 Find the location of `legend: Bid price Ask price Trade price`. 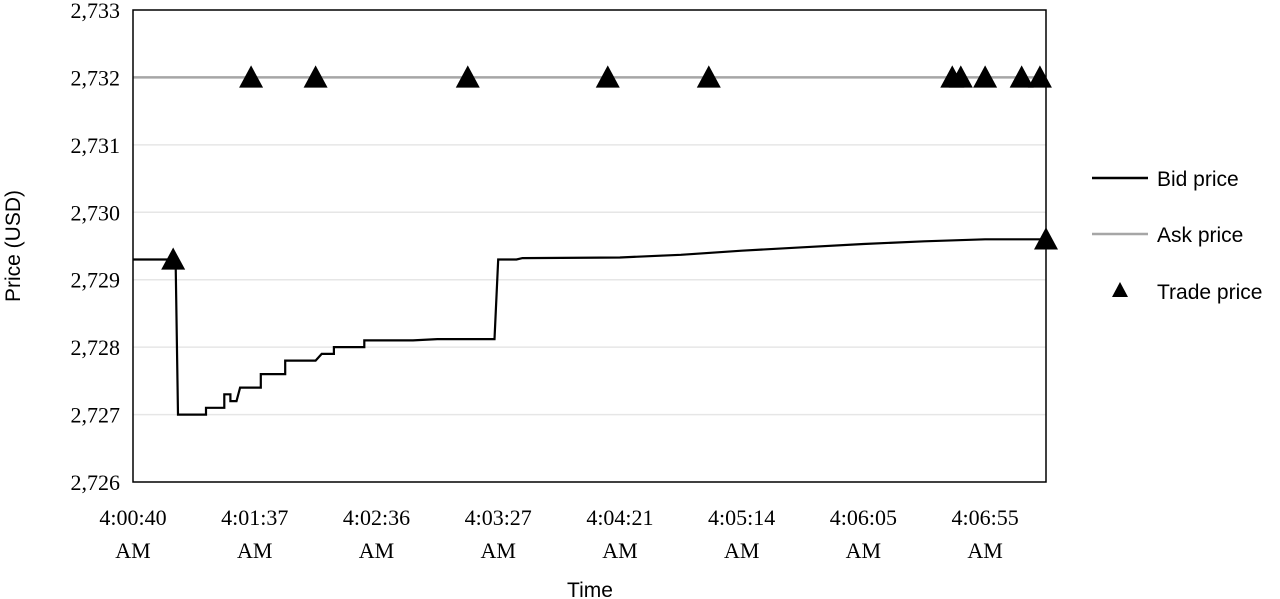

legend: Bid price Ask price Trade price is located at coordinates (1177, 236).